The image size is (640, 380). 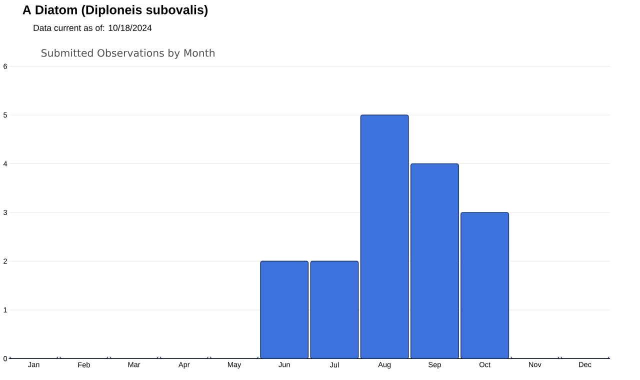 What do you see at coordinates (128, 53) in the screenshot?
I see `text: Submitted Observations by Month` at bounding box center [128, 53].